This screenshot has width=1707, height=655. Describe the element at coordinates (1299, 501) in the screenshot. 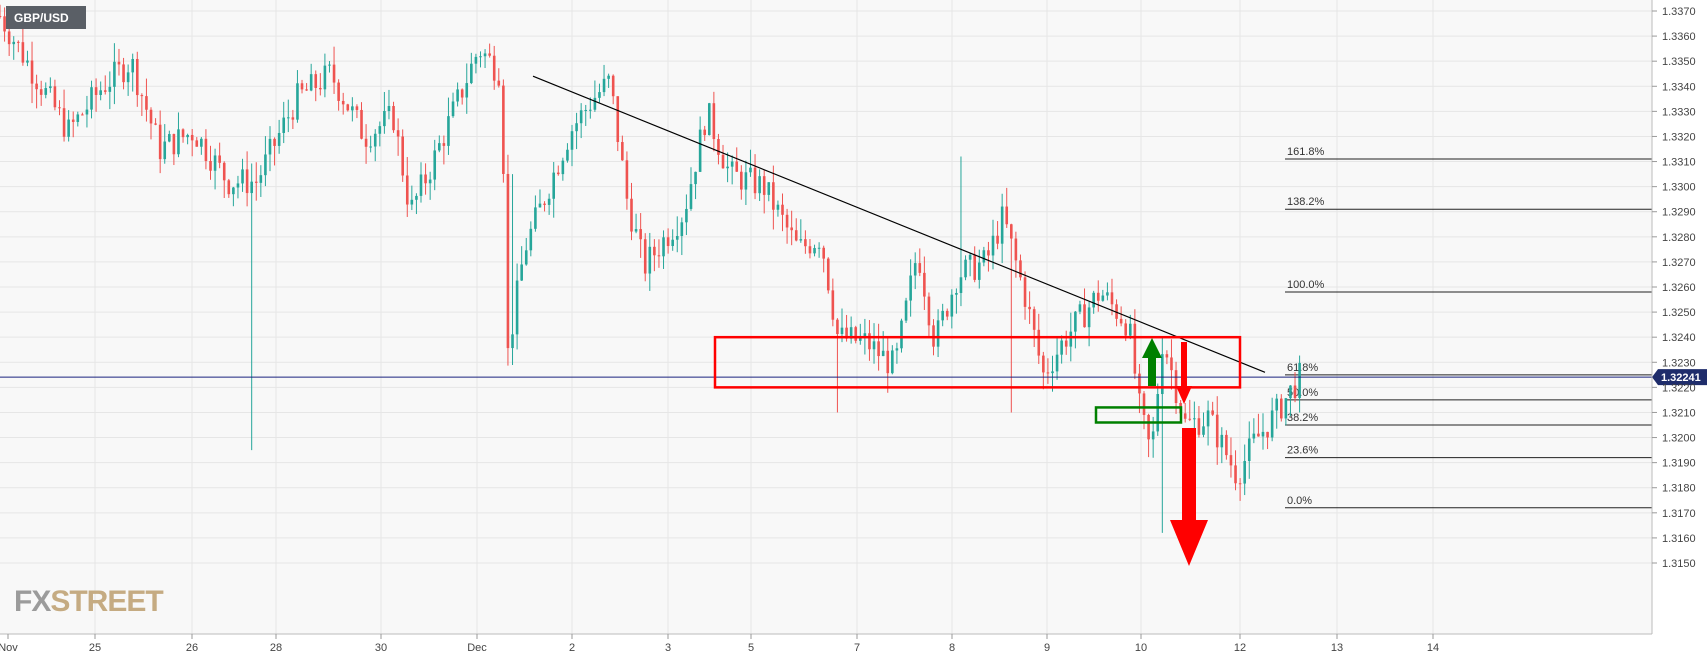

I see `fib-level-label: 0.0%` at that location.